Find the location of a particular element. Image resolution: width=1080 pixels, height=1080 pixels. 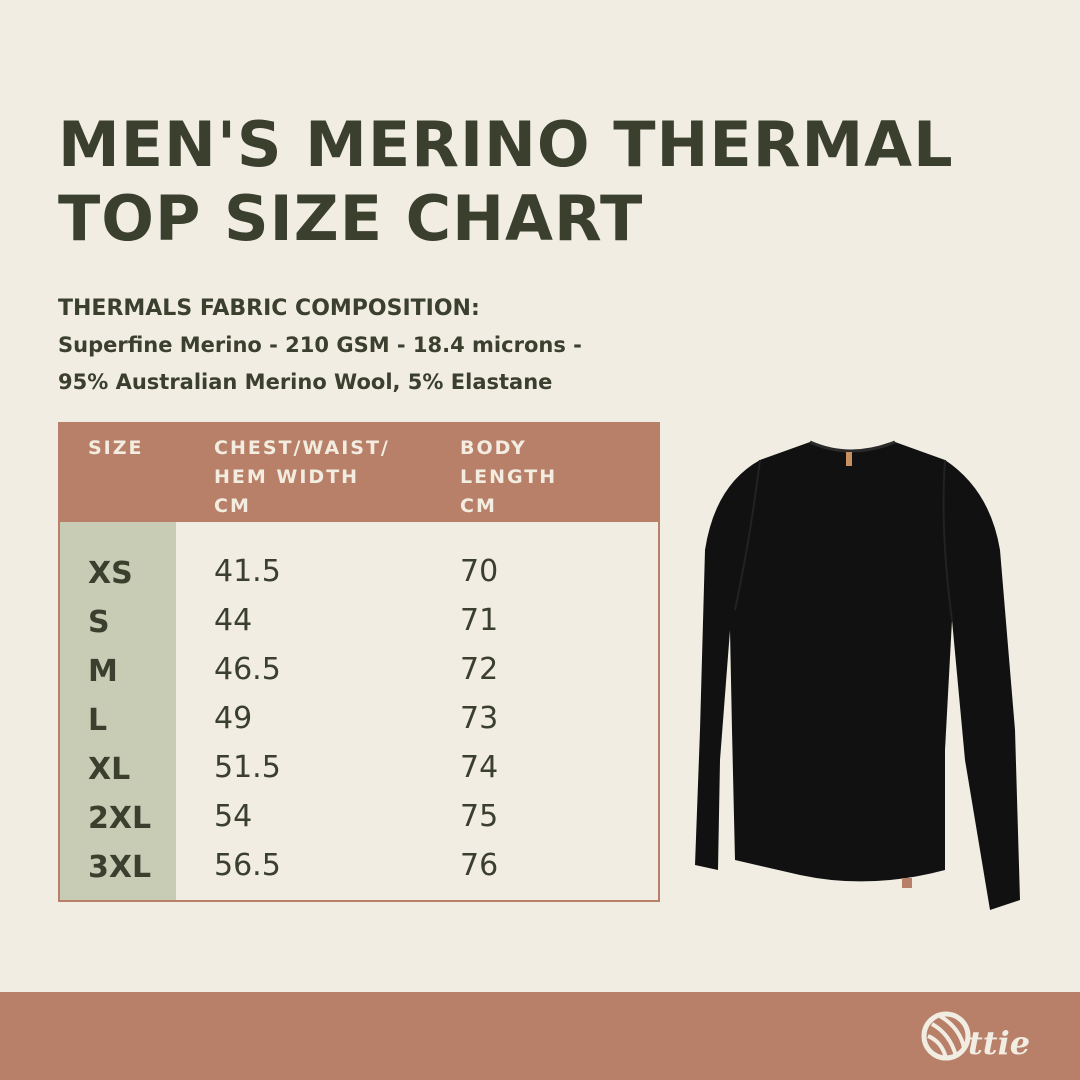

length-cell: 76 is located at coordinates (479, 865).